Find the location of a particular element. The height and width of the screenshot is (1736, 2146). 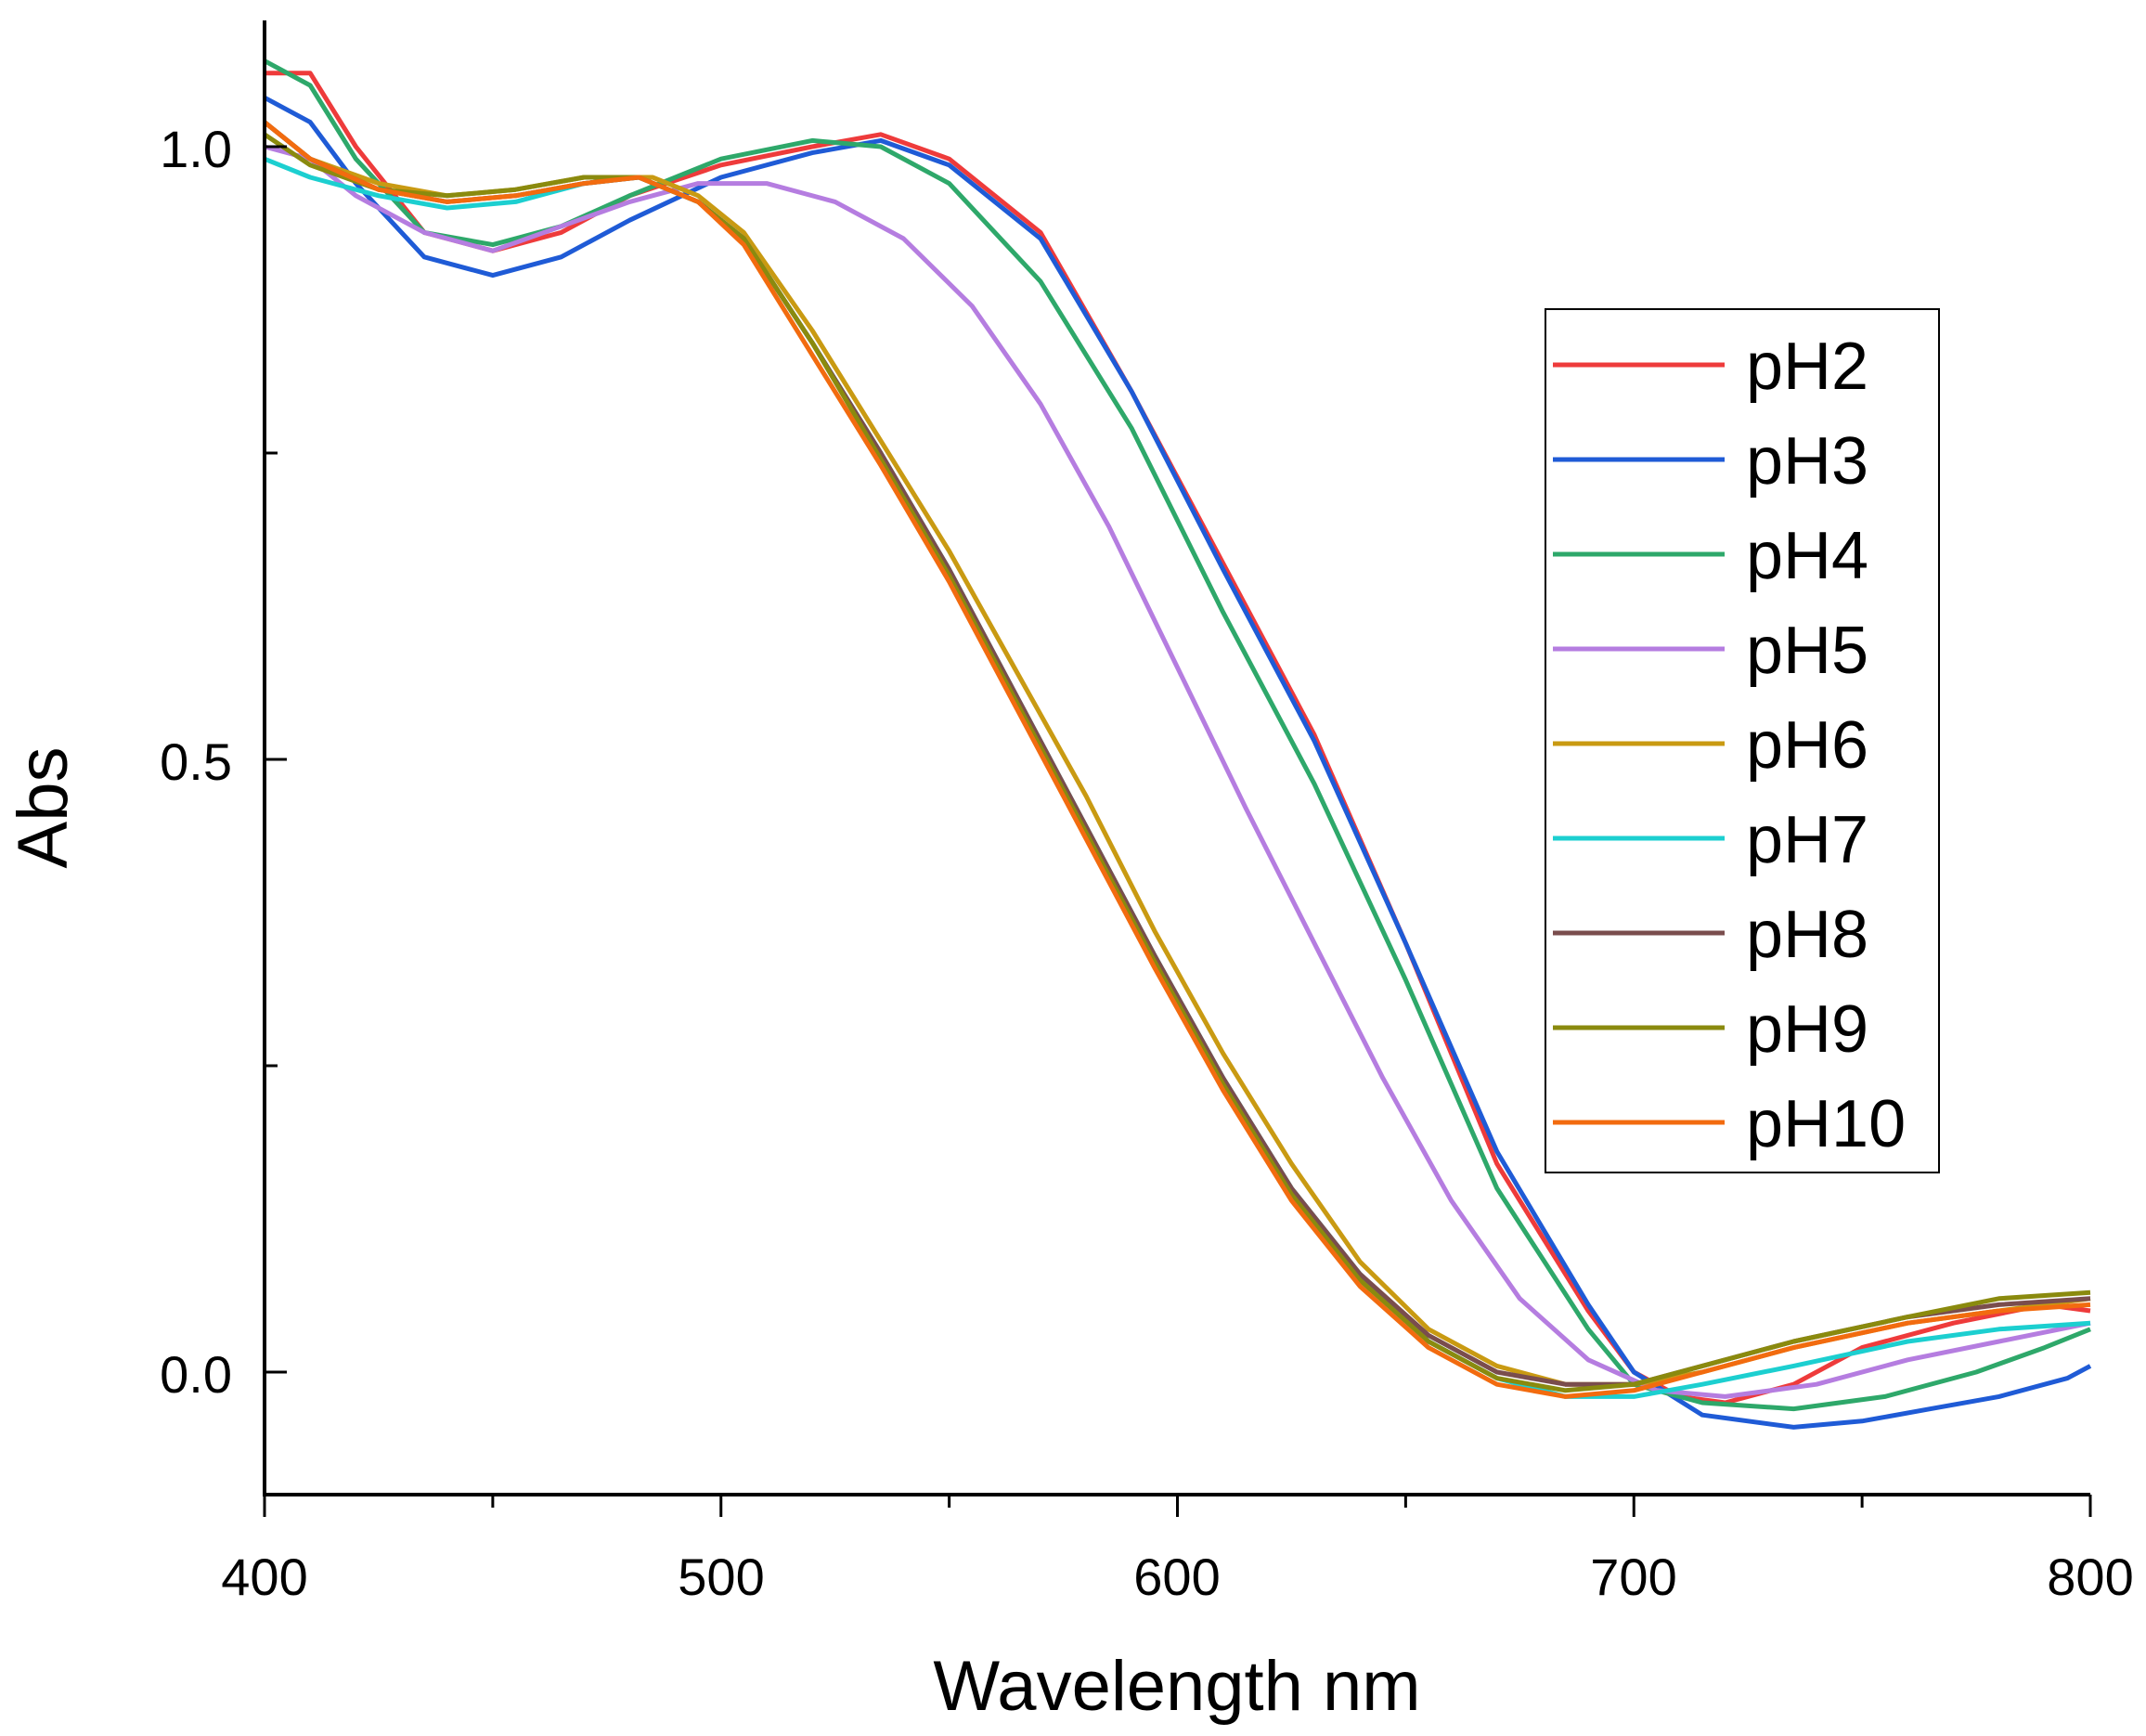

y-axis-title: Abs is located at coordinates (43, 808).